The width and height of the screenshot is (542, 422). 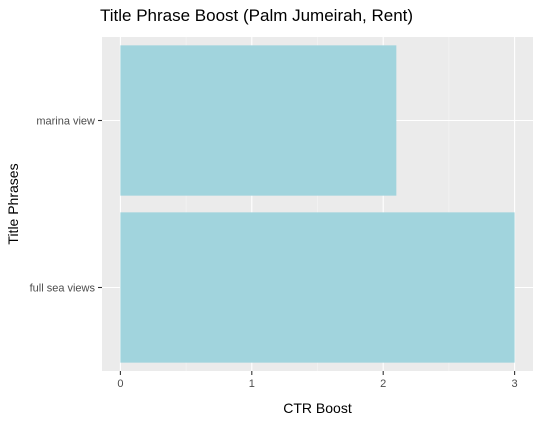 What do you see at coordinates (383, 384) in the screenshot?
I see `x-tick-label: 2` at bounding box center [383, 384].